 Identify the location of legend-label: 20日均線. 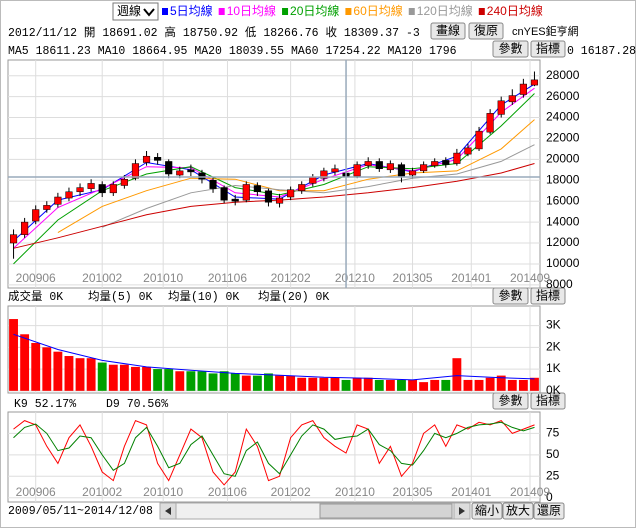
(314, 10).